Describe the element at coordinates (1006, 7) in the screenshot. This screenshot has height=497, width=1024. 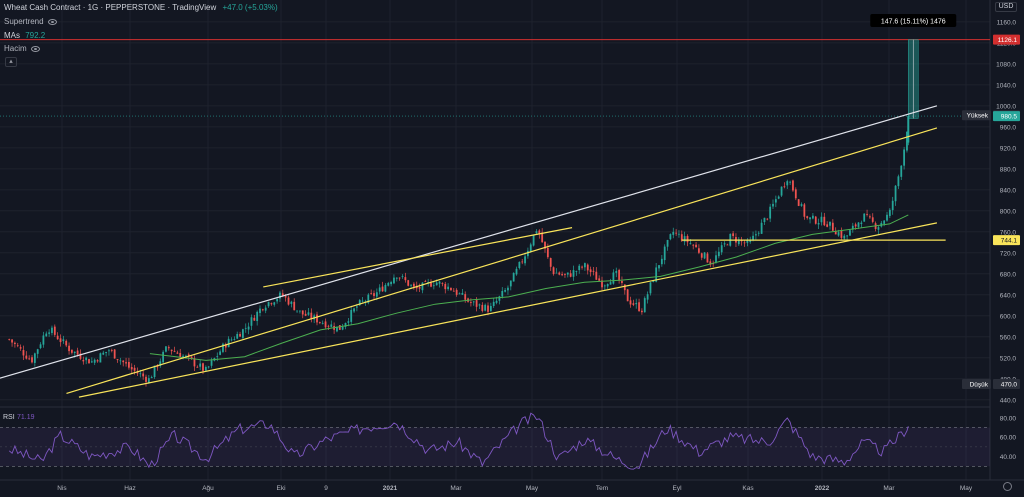
I see `currency-selector: USD` at that location.